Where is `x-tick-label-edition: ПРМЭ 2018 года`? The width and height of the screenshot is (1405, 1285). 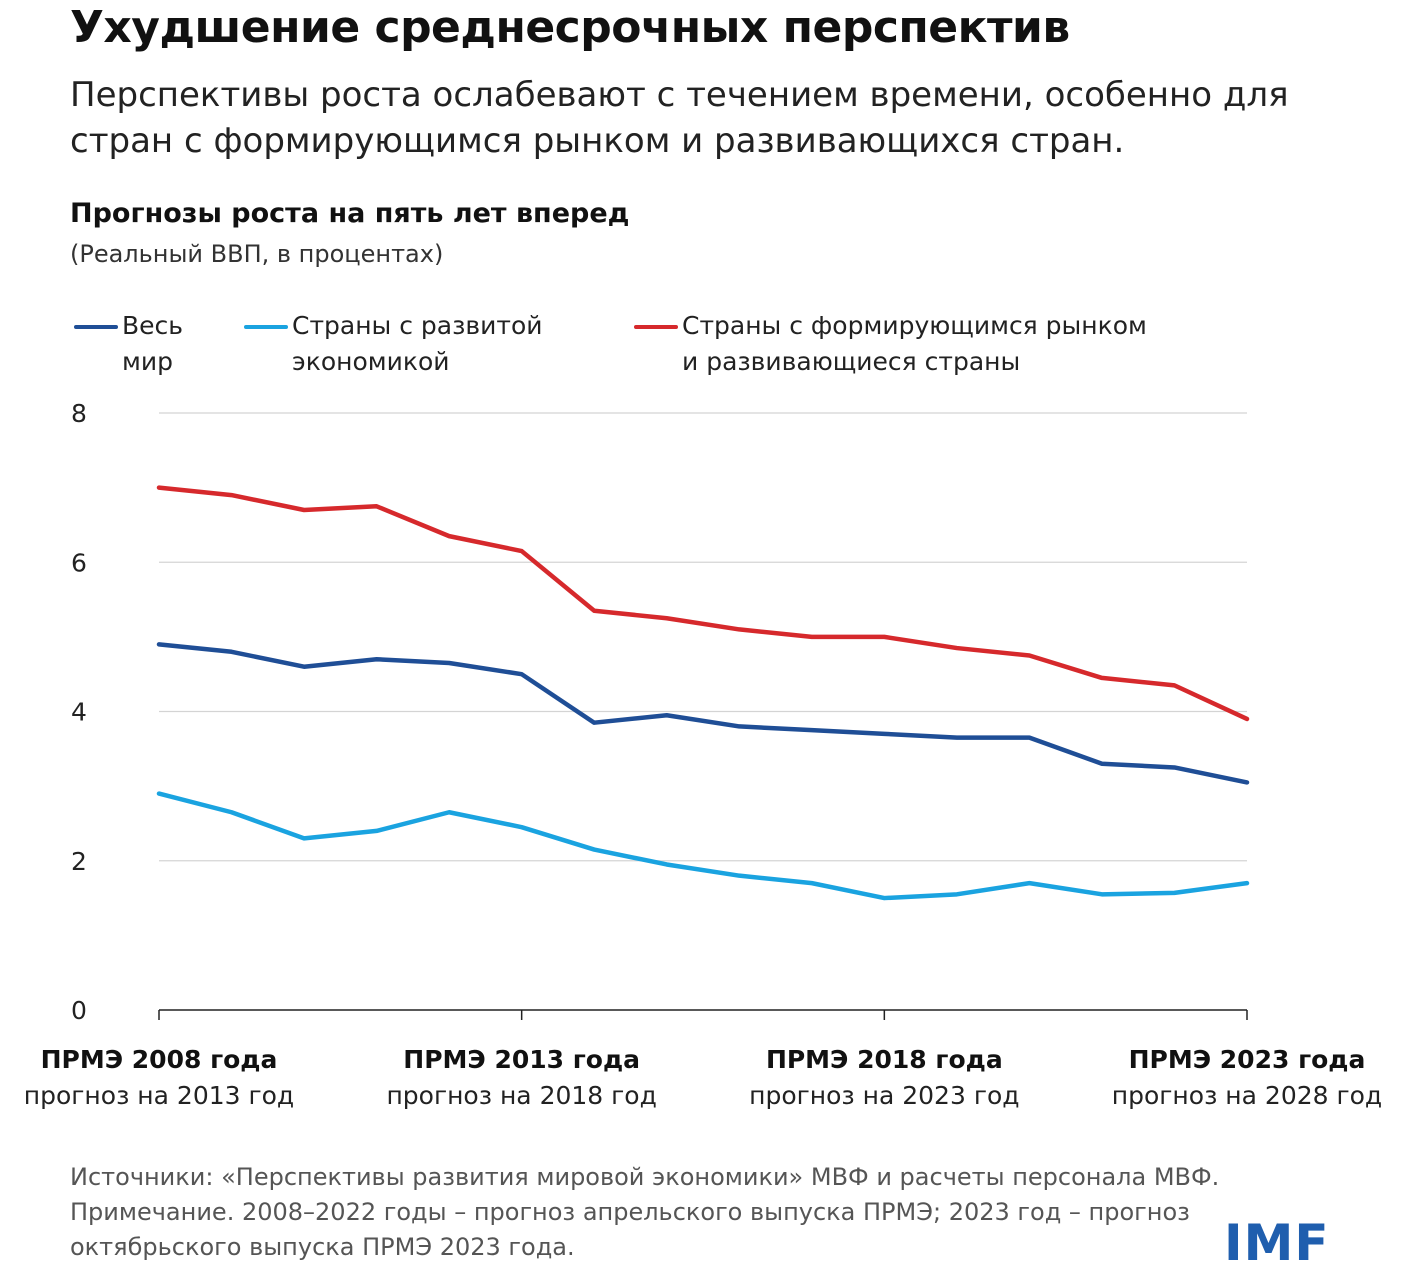
x-tick-label-edition: ПРМЭ 2018 года is located at coordinates (884, 1059).